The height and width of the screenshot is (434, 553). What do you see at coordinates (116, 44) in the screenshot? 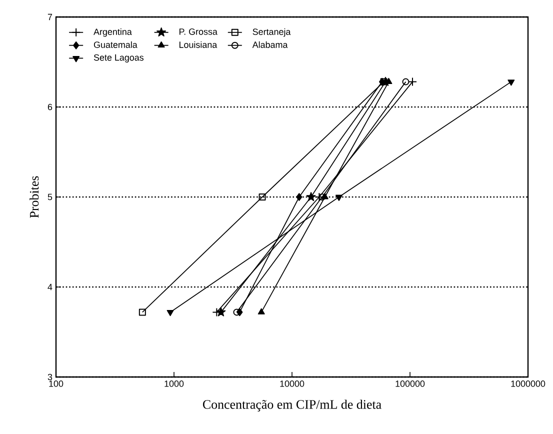
I see `legend-label: Guatemala` at bounding box center [116, 44].